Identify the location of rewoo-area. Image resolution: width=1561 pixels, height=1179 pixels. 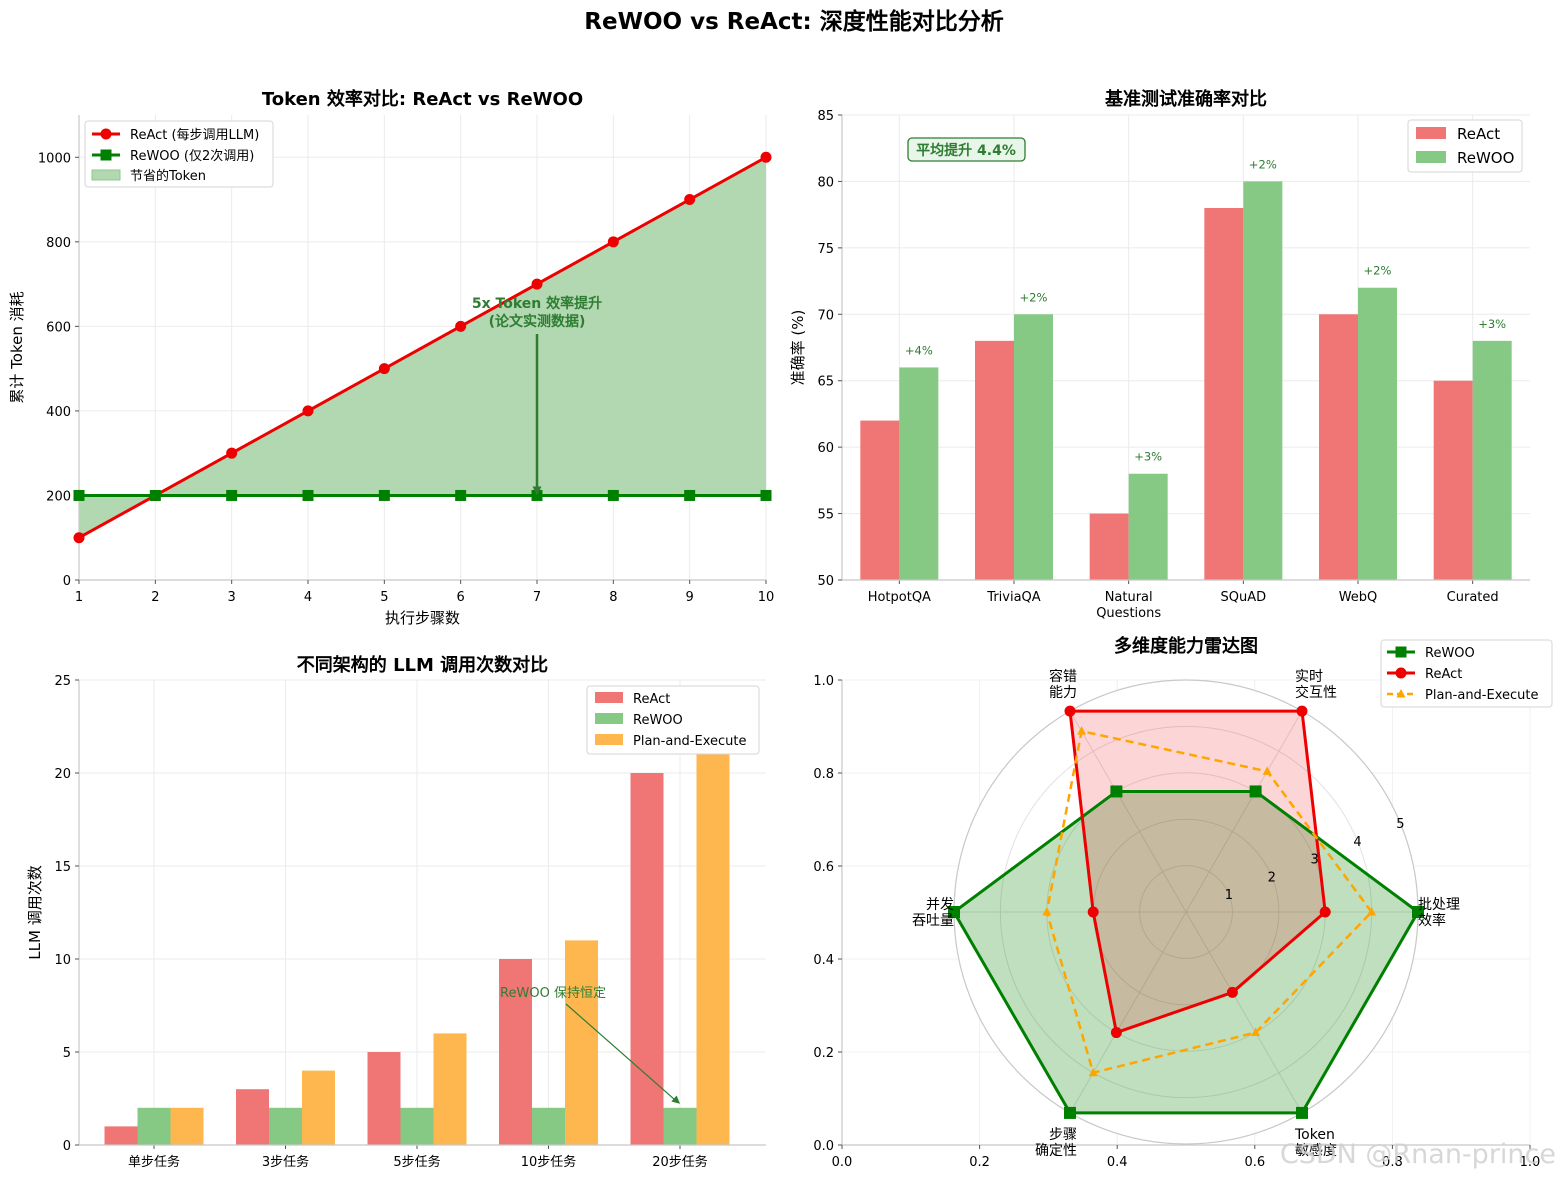
(1186, 952).